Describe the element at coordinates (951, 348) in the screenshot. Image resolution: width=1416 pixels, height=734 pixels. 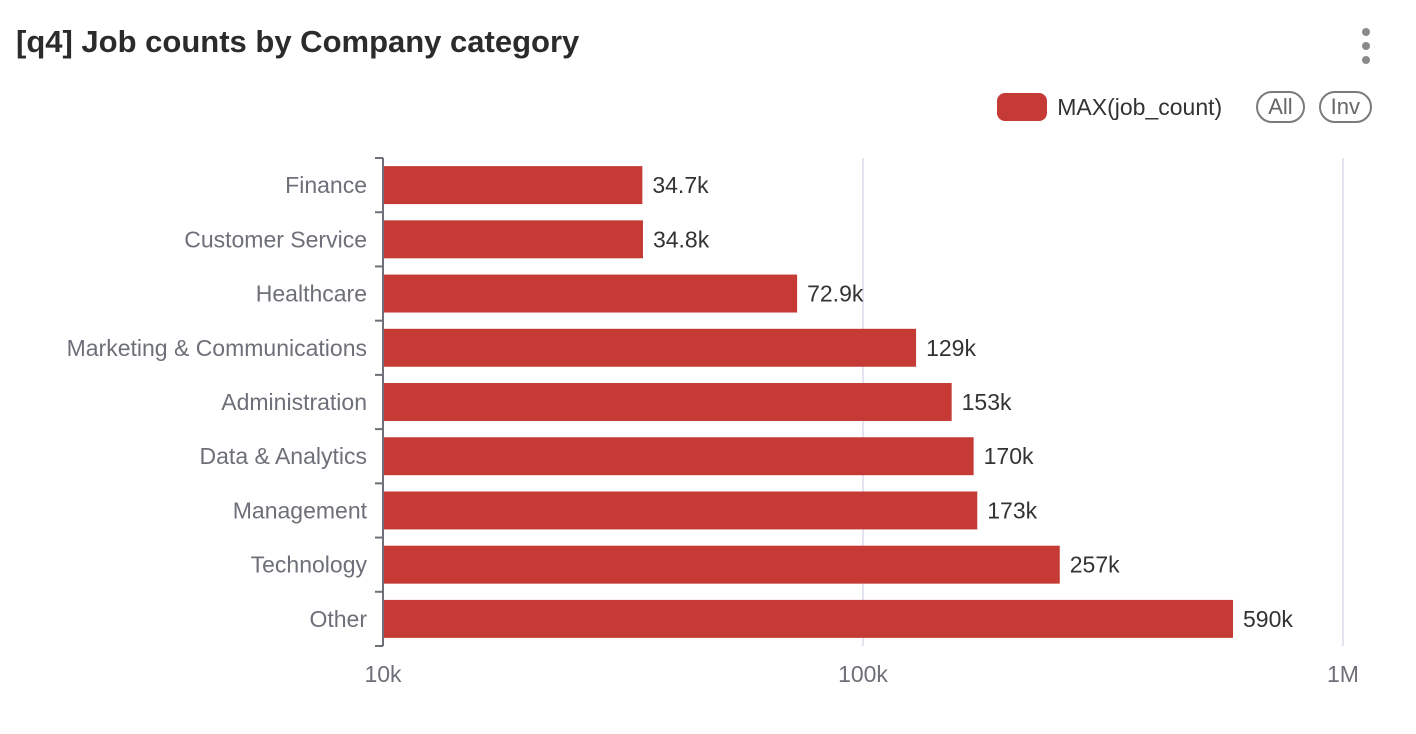
I see `data-label: 129k` at that location.